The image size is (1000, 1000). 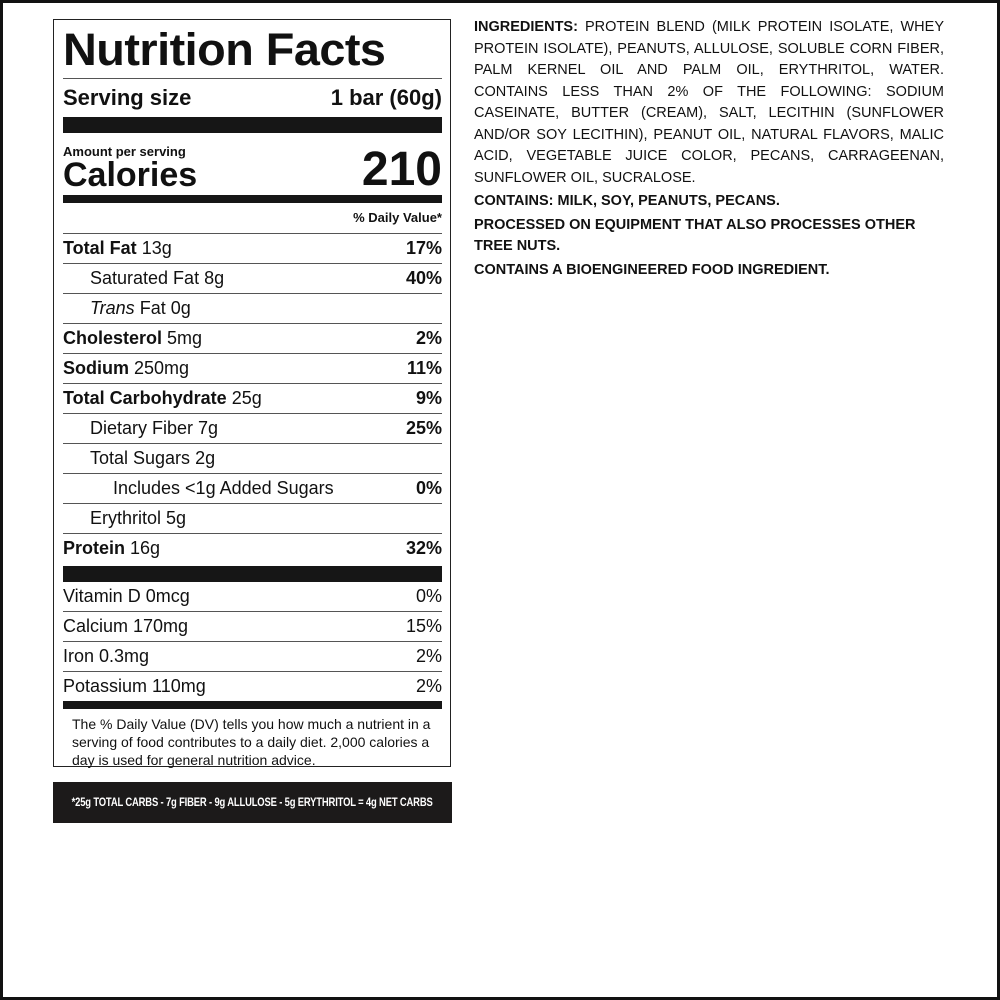 What do you see at coordinates (252, 686) in the screenshot?
I see `vitamin-row: Potassium 110mg 2%` at bounding box center [252, 686].